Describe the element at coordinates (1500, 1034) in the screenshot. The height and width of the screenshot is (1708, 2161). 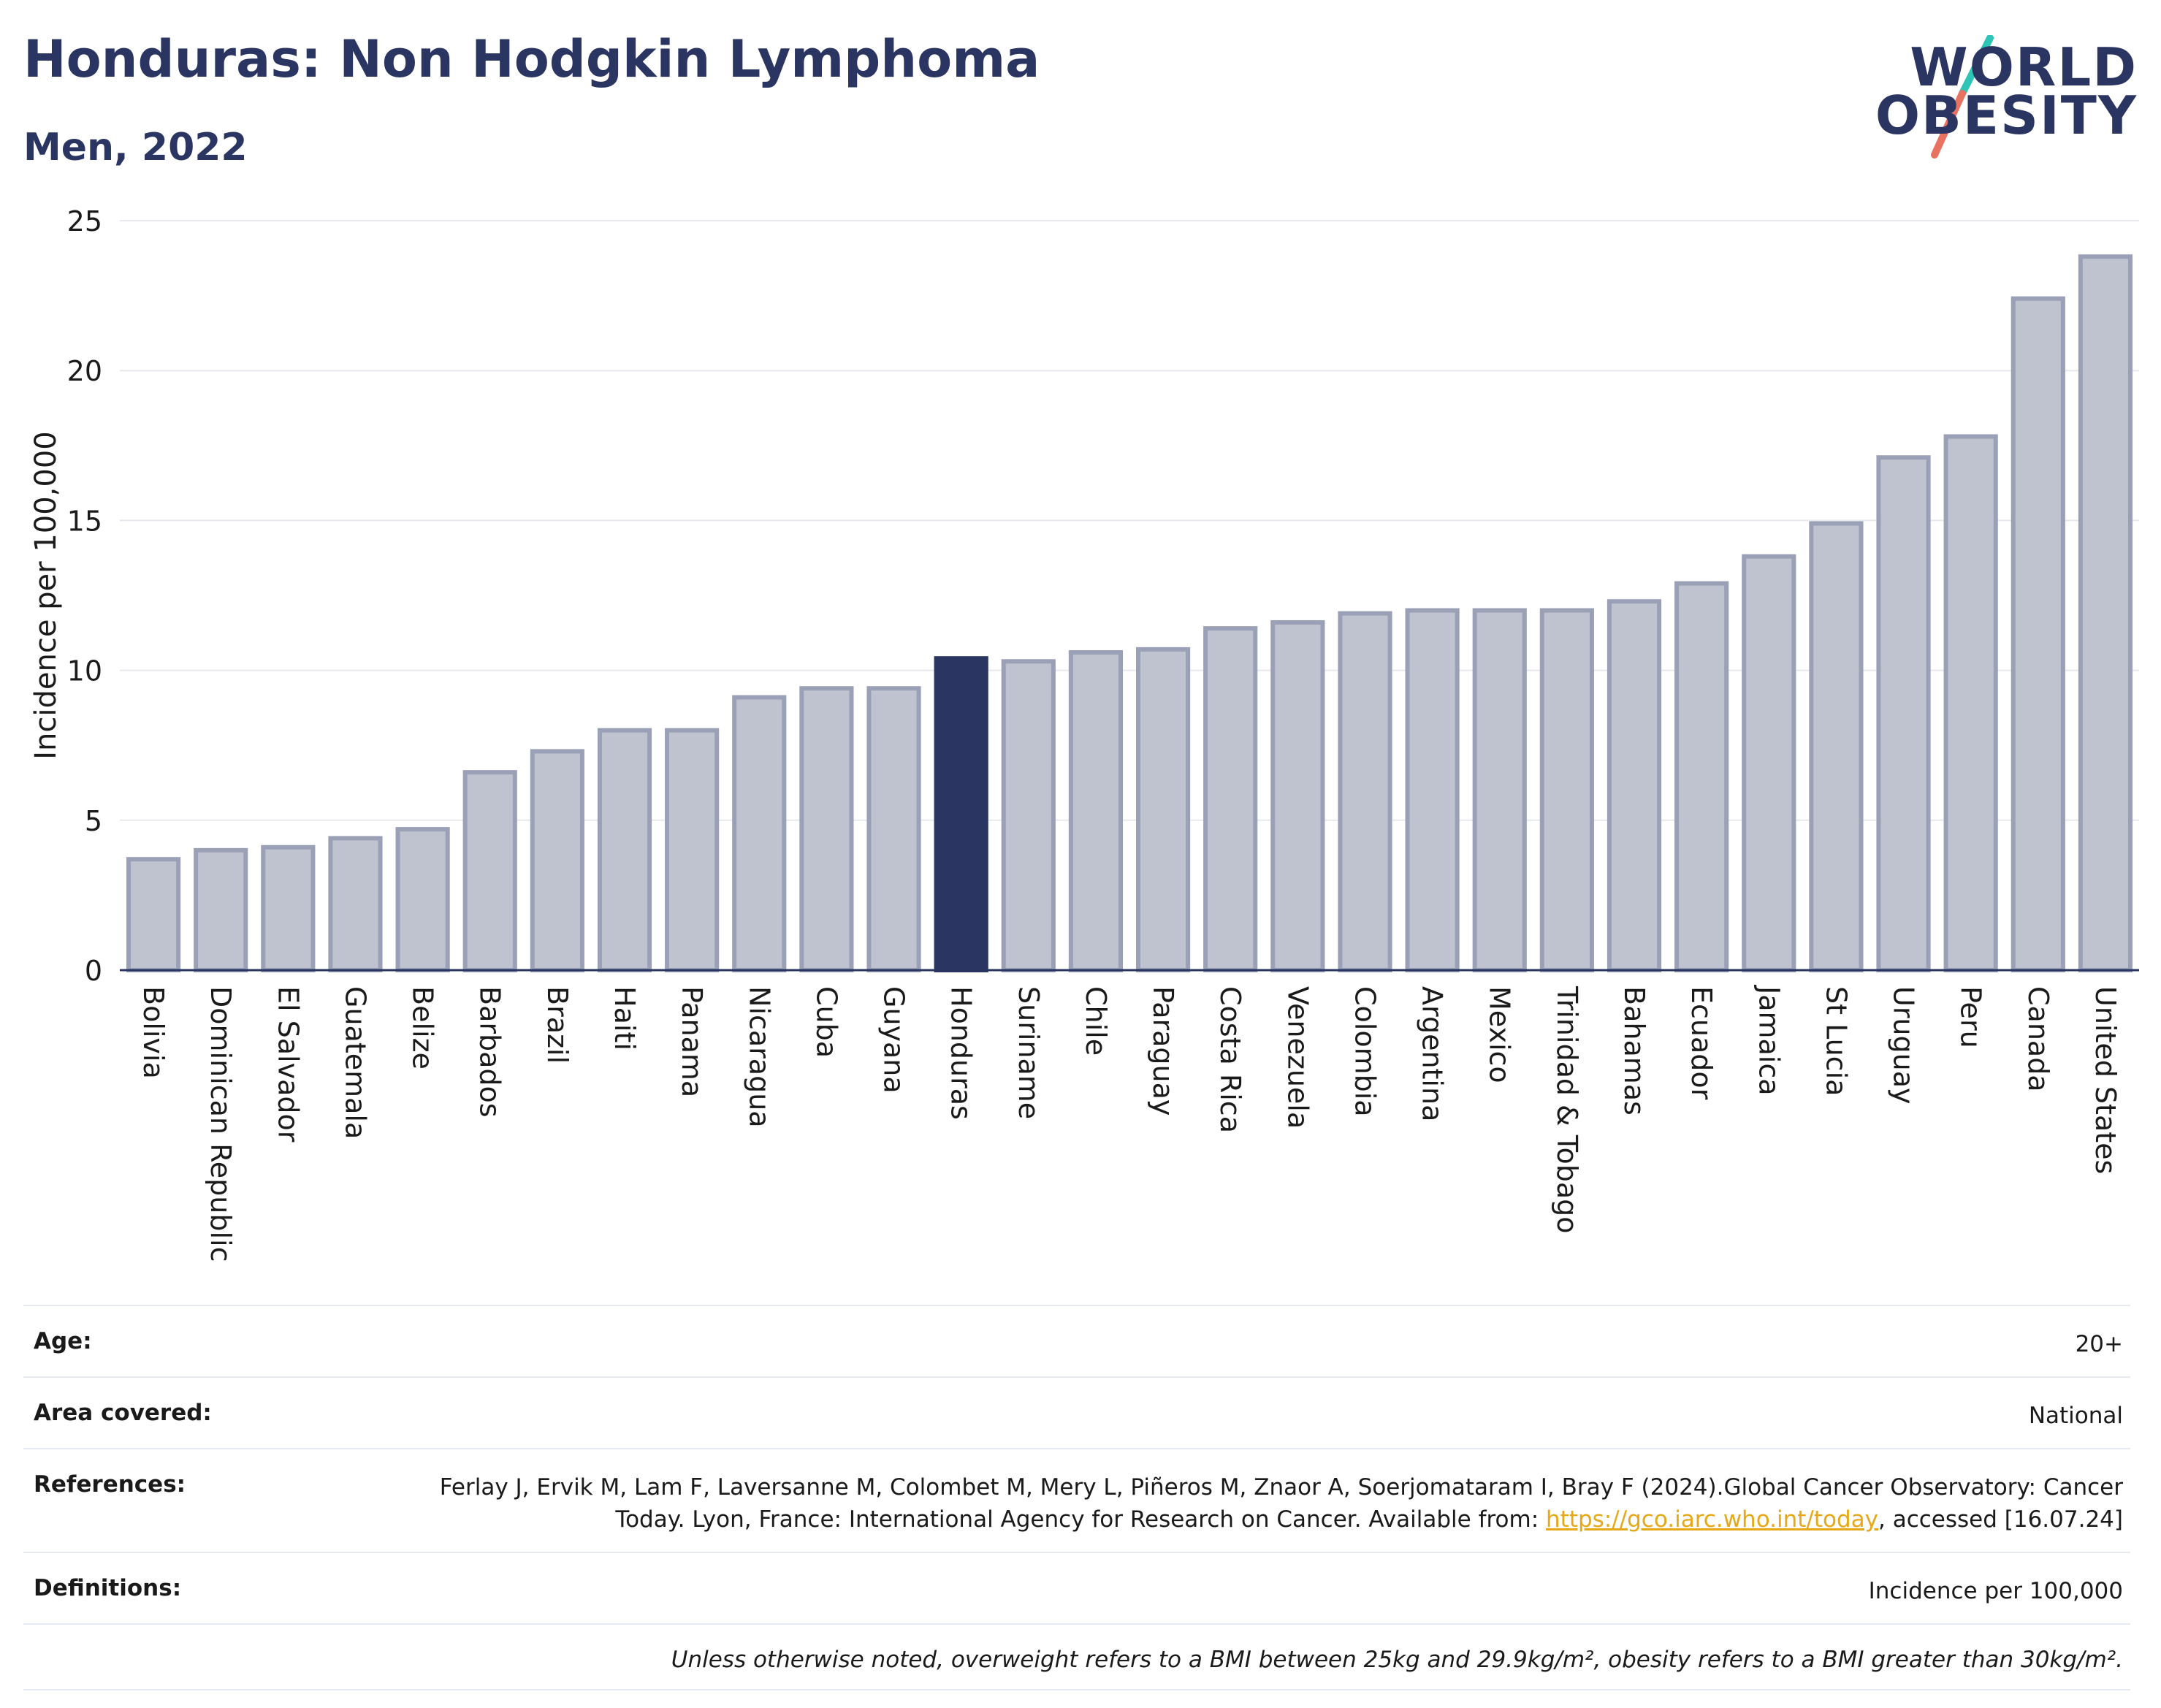
I see `x-tick-label: Mexico` at that location.